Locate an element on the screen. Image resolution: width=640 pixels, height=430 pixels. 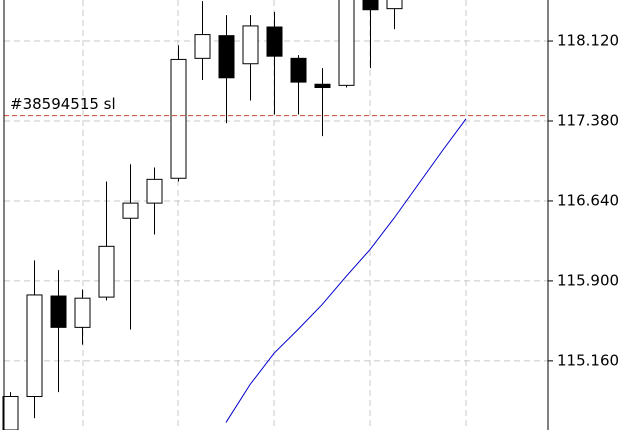
y-tick-label: 116.640 is located at coordinates (588, 200).